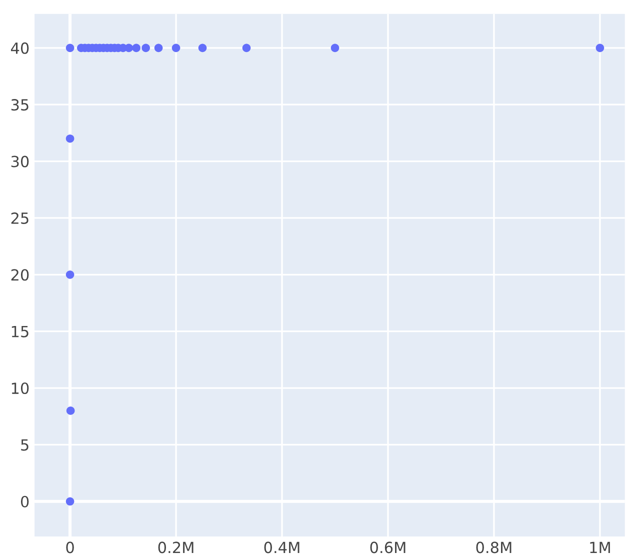 The image size is (628, 556). Describe the element at coordinates (24, 445) in the screenshot. I see `y-tick-label: 5` at that location.